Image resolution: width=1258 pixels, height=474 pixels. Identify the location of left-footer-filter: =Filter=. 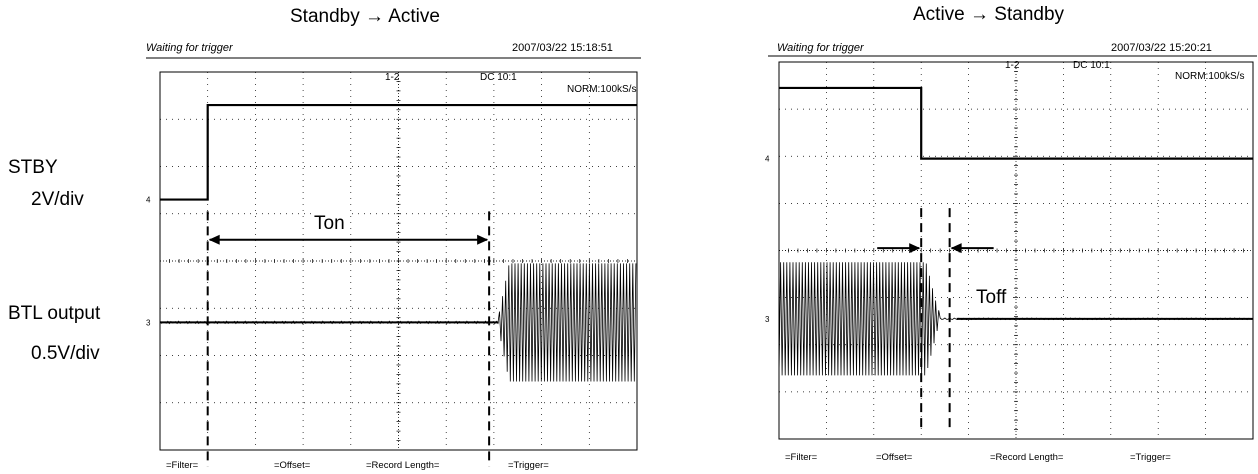
(182, 465).